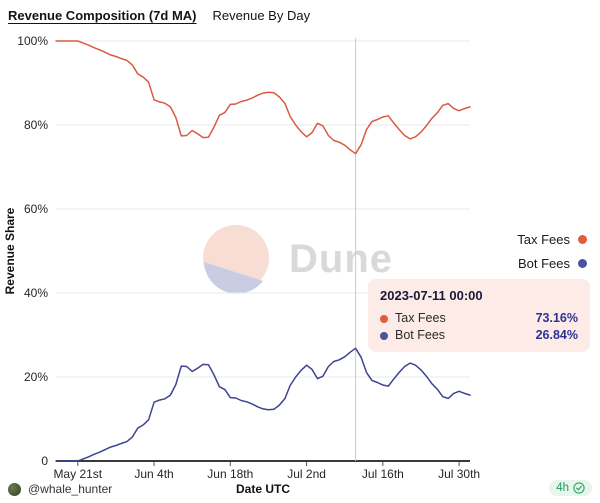 The image size is (600, 503). Describe the element at coordinates (543, 239) in the screenshot. I see `legend-label: Tax Fees` at that location.